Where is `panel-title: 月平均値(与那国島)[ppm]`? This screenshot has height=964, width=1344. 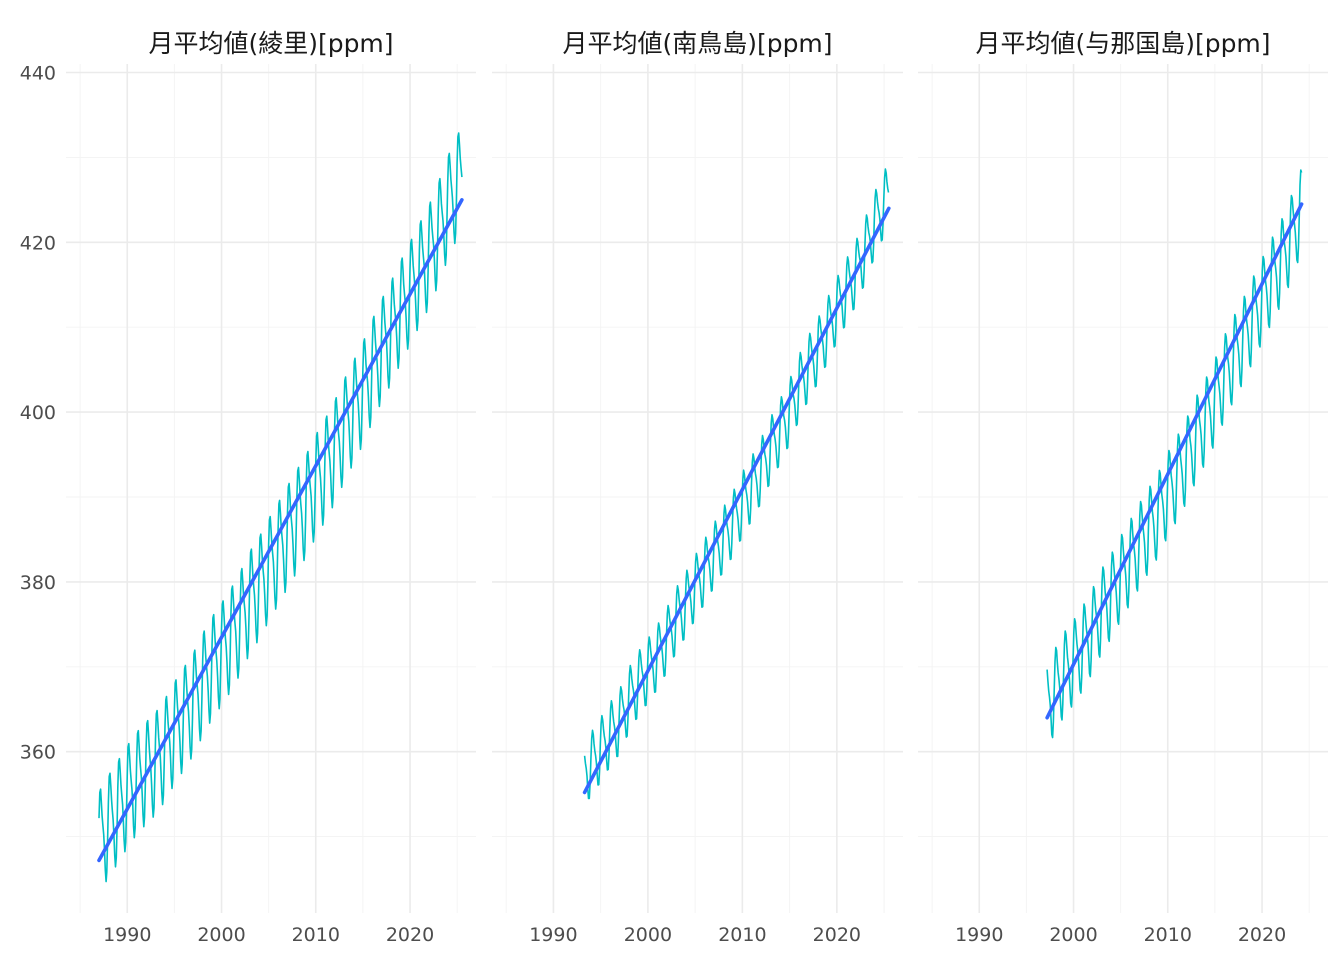 panel-title: 月平均値(与那国島)[ppm] is located at coordinates (1122, 43).